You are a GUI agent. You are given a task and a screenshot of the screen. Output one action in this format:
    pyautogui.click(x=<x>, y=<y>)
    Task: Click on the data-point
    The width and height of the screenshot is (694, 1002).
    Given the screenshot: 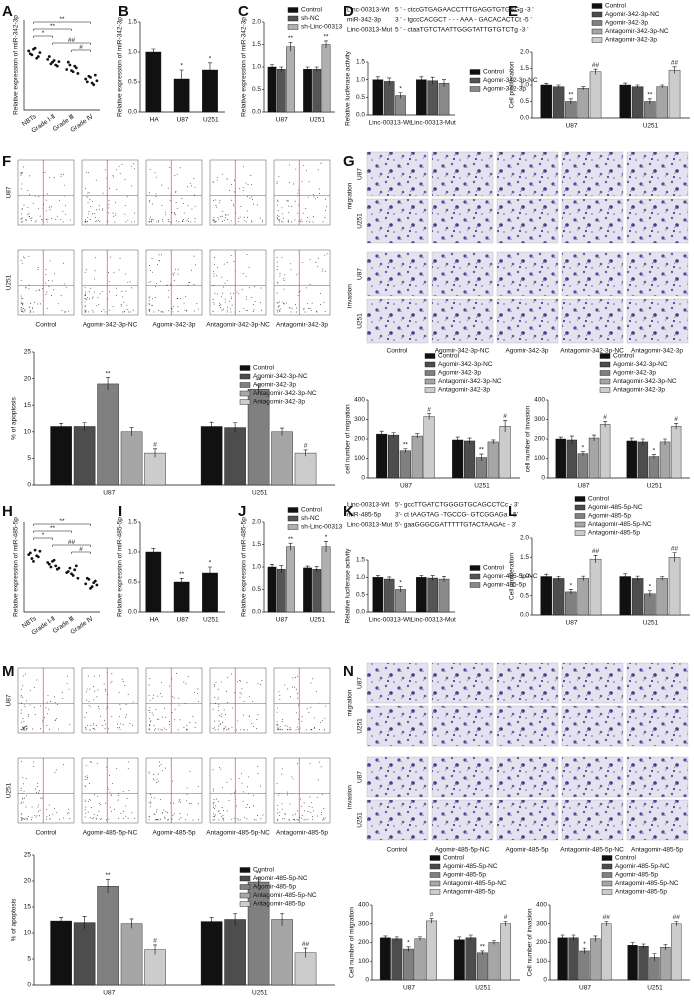 What is the action you would take?
    pyautogui.click(x=40, y=53)
    